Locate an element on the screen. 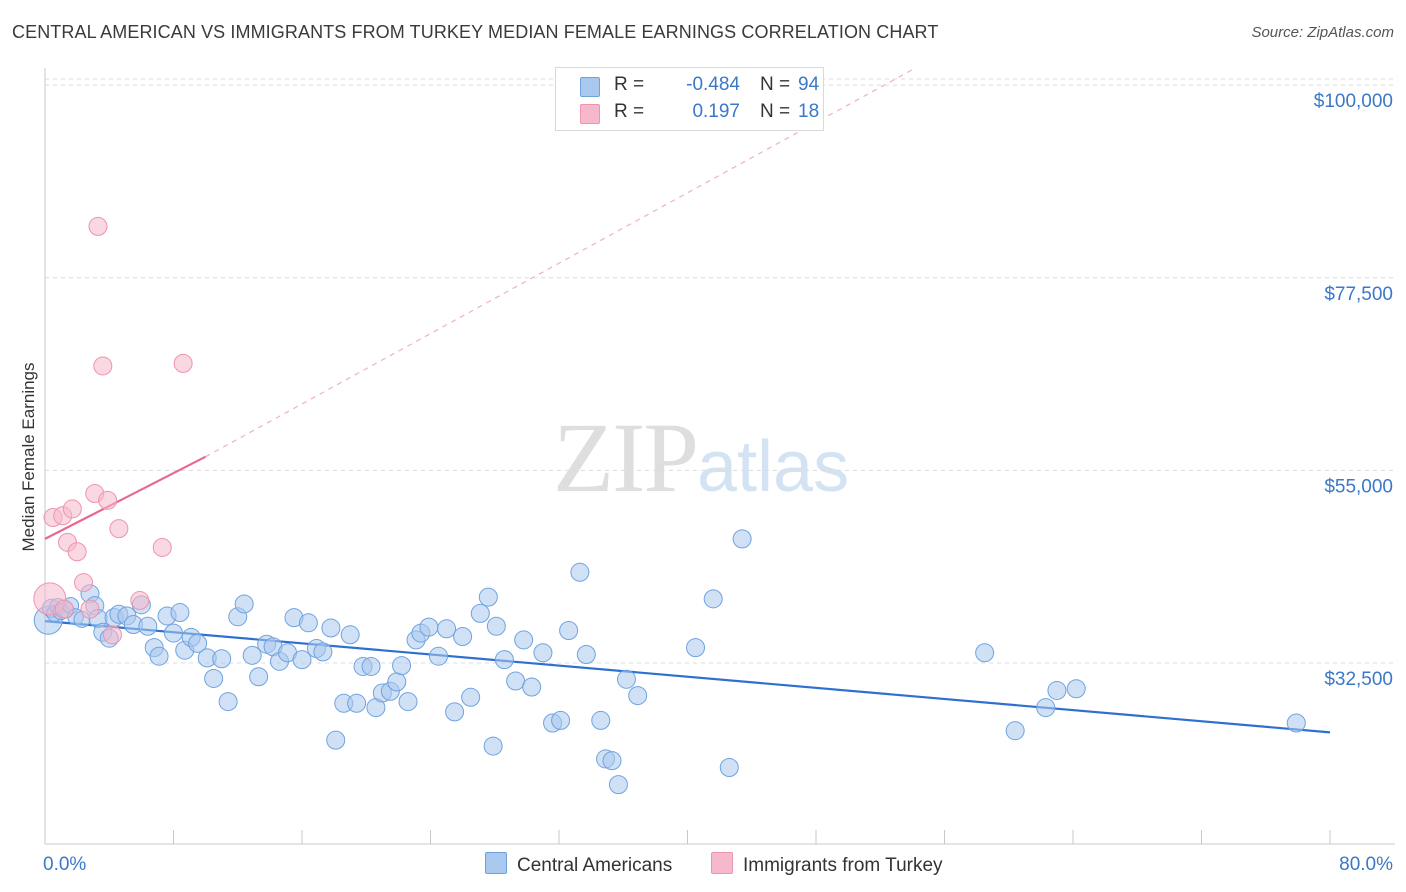 The height and width of the screenshot is (892, 1406). y-tick-label: $77,500 is located at coordinates (1358, 294).